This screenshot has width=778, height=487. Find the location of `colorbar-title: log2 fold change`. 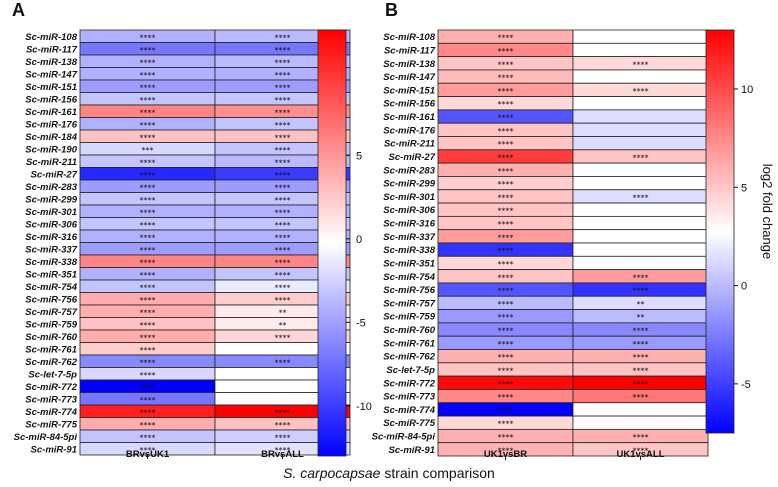

colorbar-title: log2 fold change is located at coordinates (767, 211).